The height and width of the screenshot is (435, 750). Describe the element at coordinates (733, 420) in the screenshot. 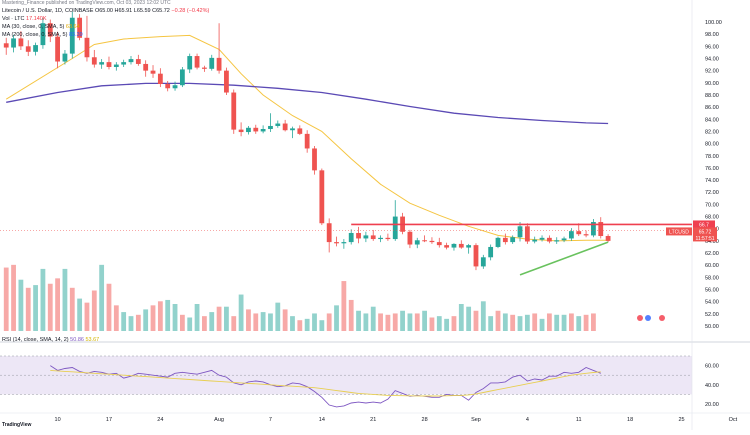

I see `time-tick-label: Oct` at that location.